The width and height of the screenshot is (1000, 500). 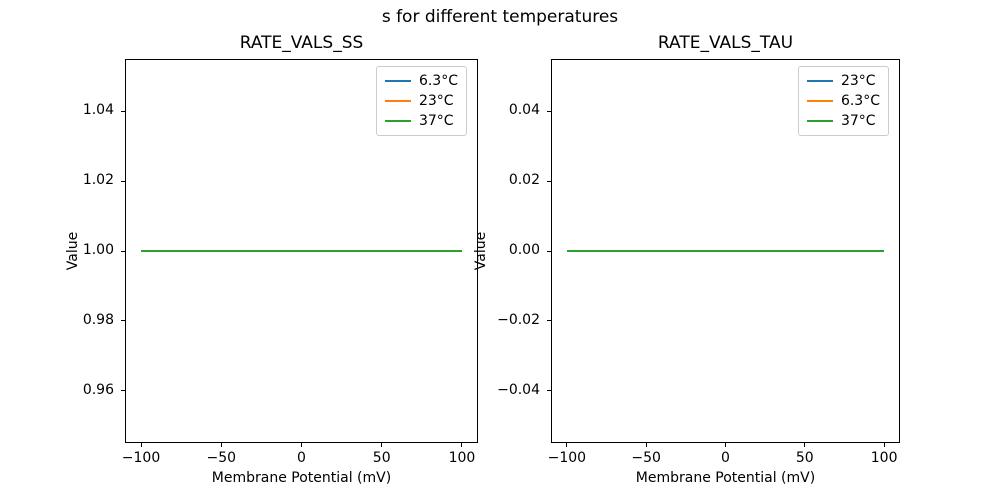 I want to click on y-tick-label: 0.98, so click(x=98, y=319).